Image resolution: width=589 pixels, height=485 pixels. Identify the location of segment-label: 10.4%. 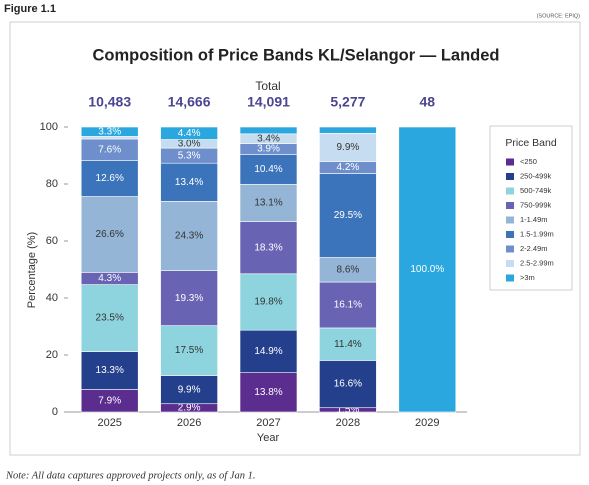
(268, 169).